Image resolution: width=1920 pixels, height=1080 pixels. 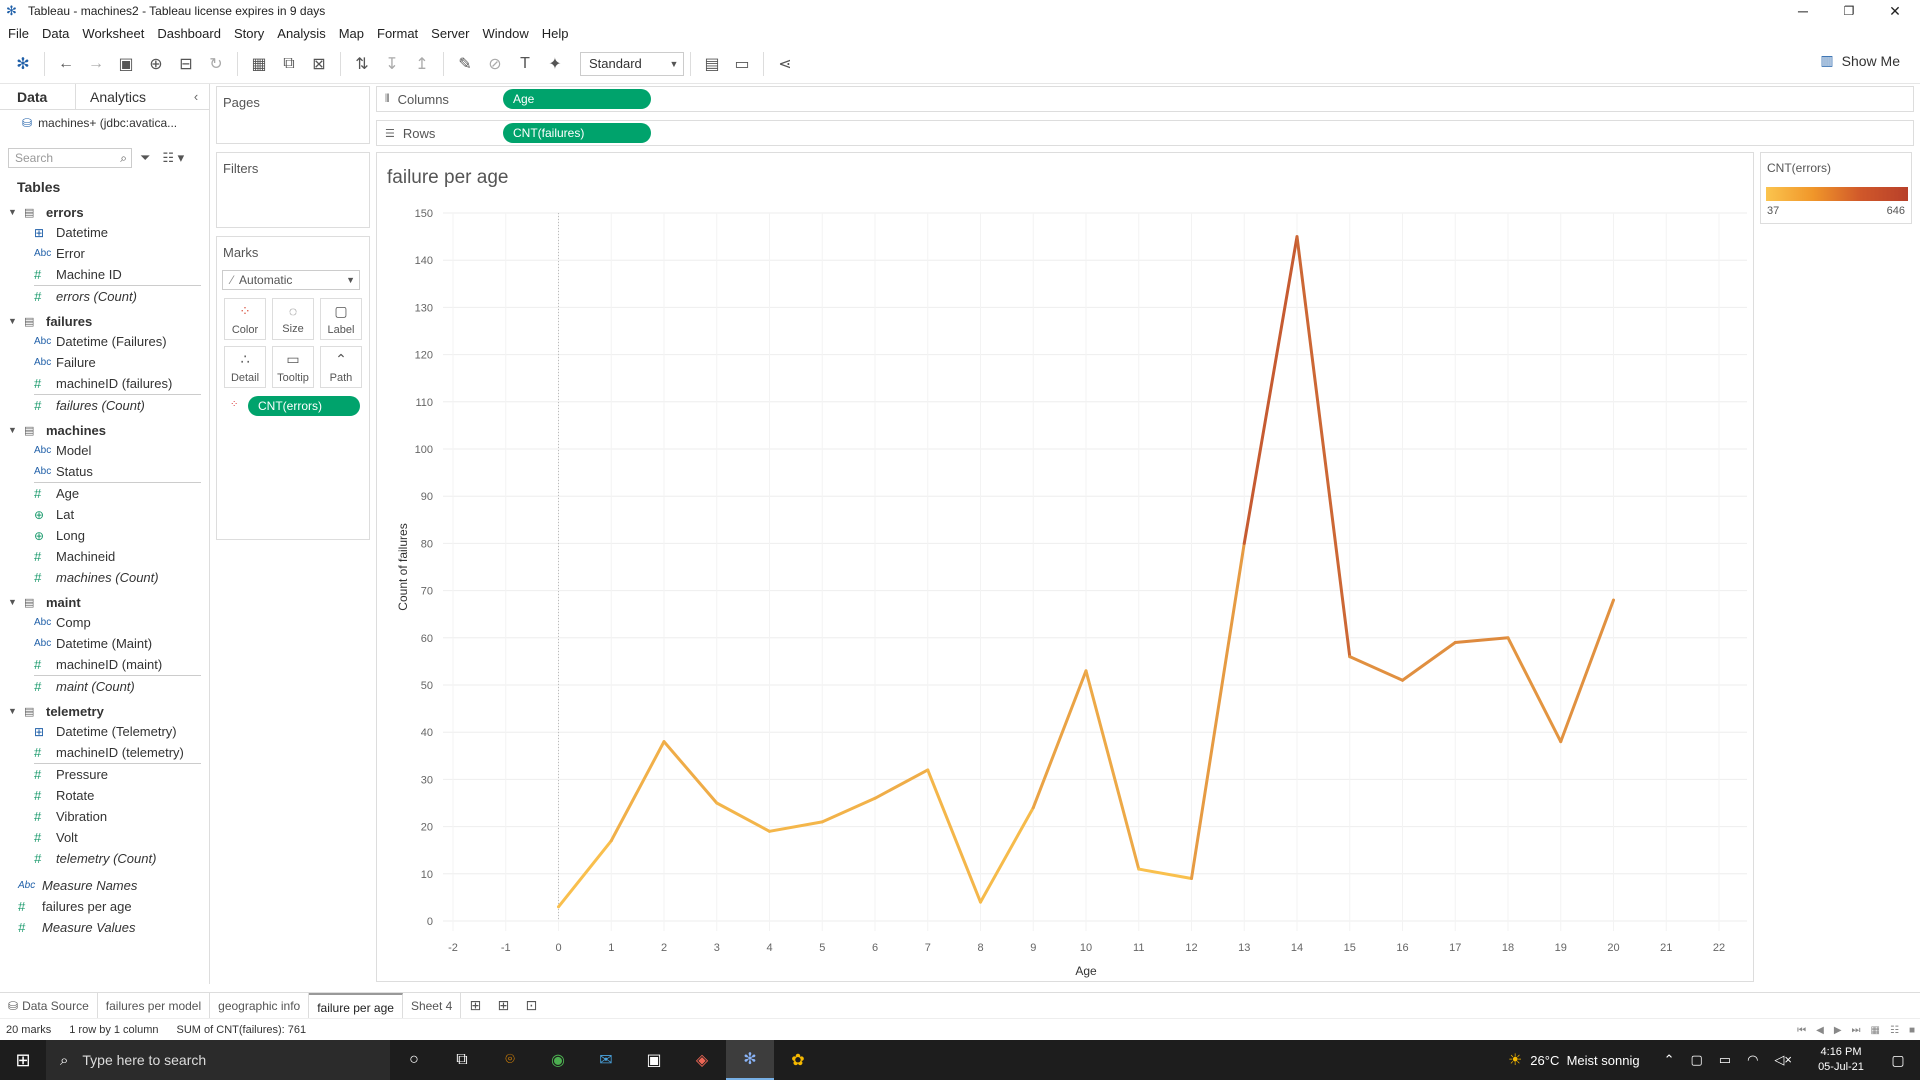 I want to click on menu-item-format: Format, so click(x=398, y=33).